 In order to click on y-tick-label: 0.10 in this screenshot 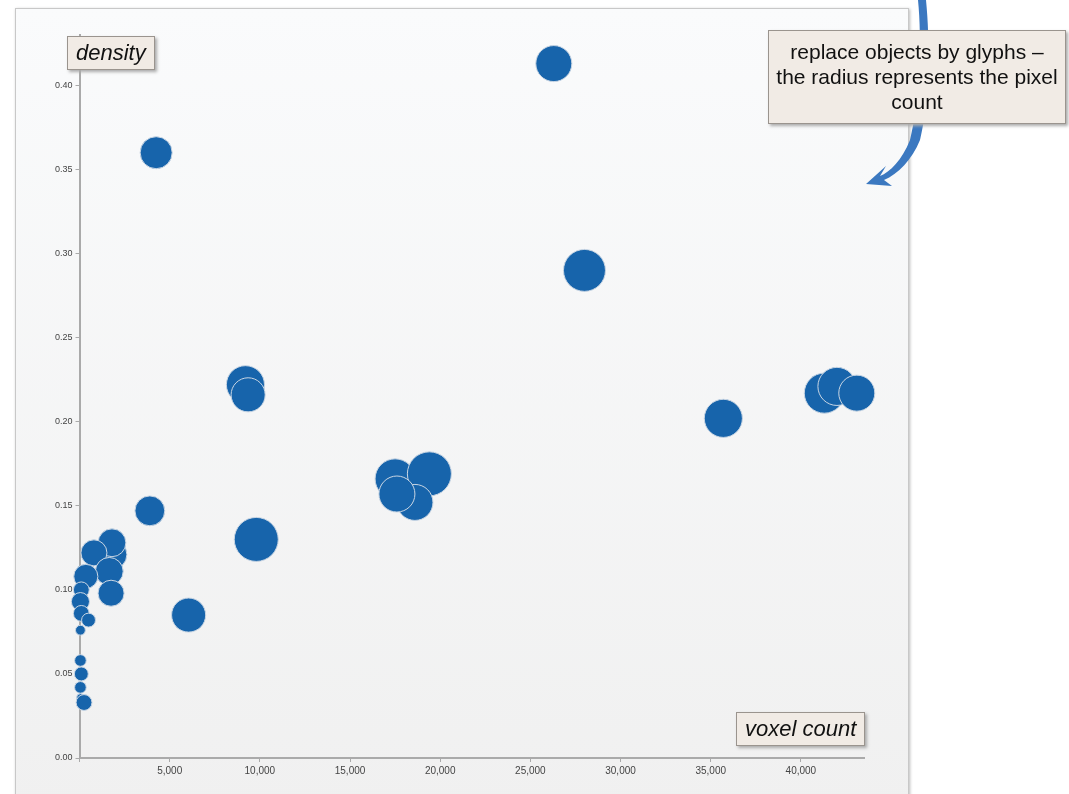, I will do `click(63, 589)`.